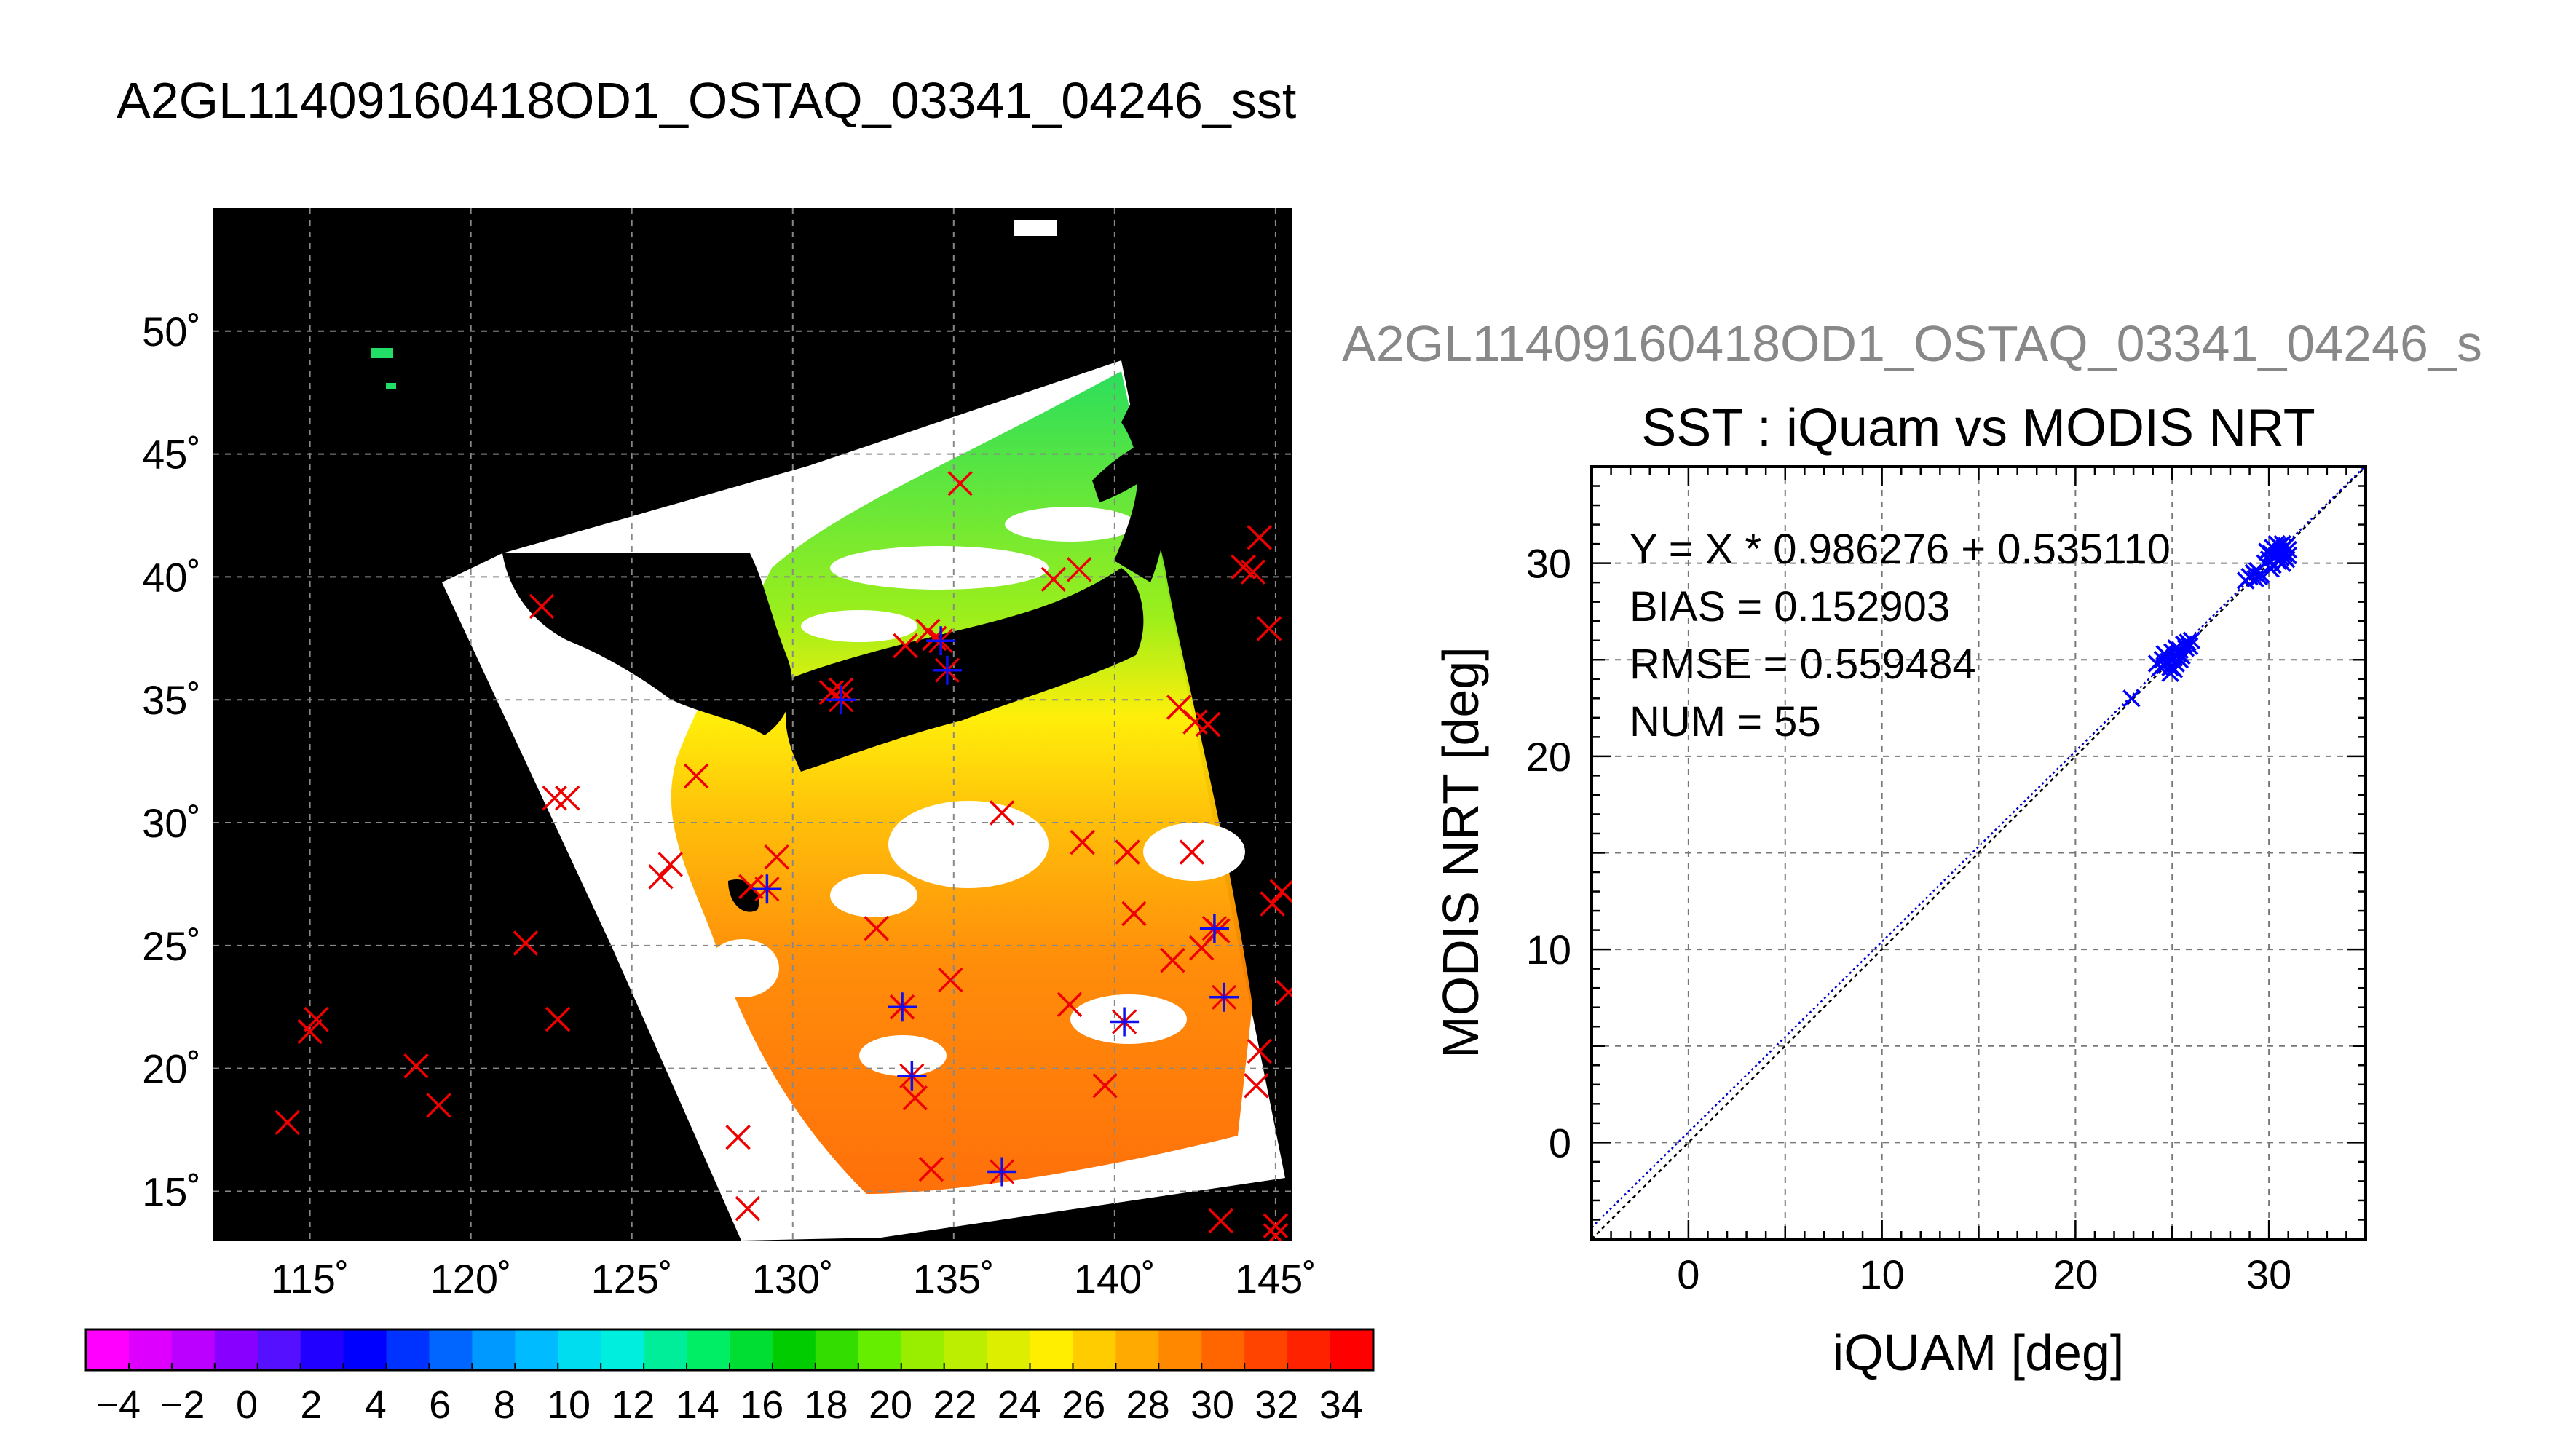 Image resolution: width=2555 pixels, height=1456 pixels. What do you see at coordinates (954, 1405) in the screenshot?
I see `colorbar-label: 22` at bounding box center [954, 1405].